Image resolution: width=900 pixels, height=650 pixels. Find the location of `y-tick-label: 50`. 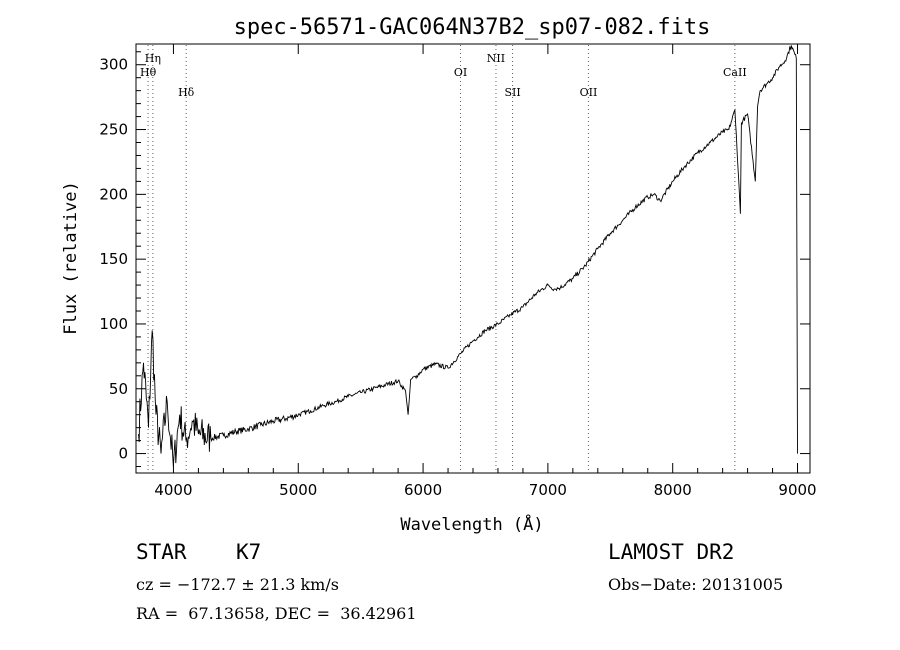

y-tick-label: 50 is located at coordinates (118, 389).